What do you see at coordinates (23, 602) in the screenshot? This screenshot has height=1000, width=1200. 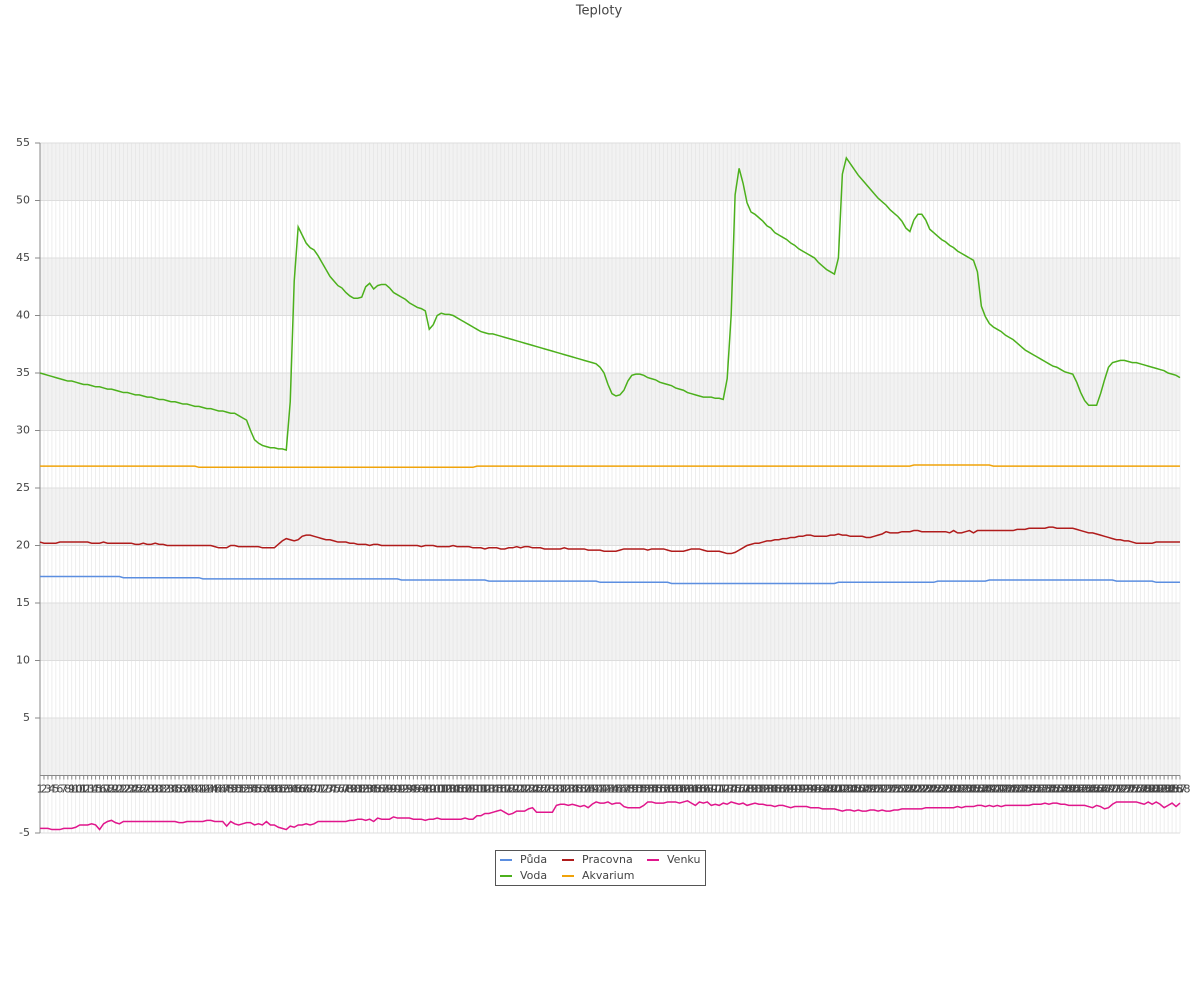 I see `y-tick-label: 15` at bounding box center [23, 602].